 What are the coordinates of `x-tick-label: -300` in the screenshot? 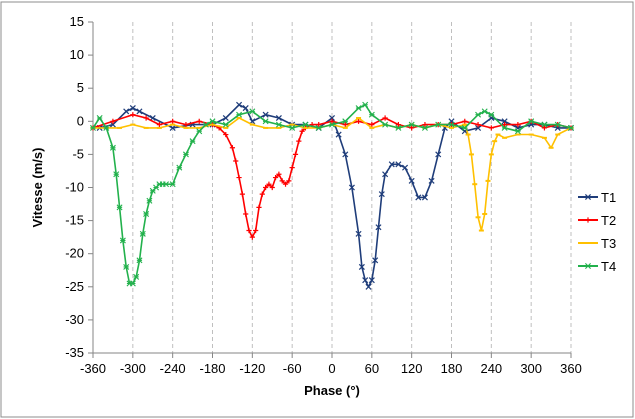 It's located at (133, 368).